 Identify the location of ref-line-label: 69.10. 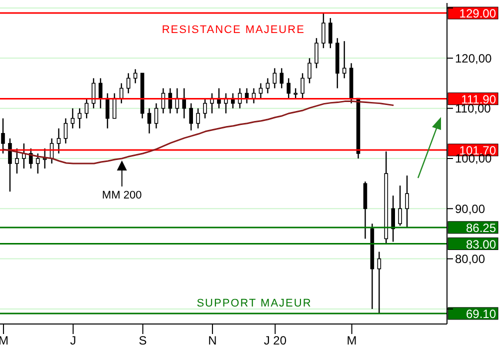
(481, 313).